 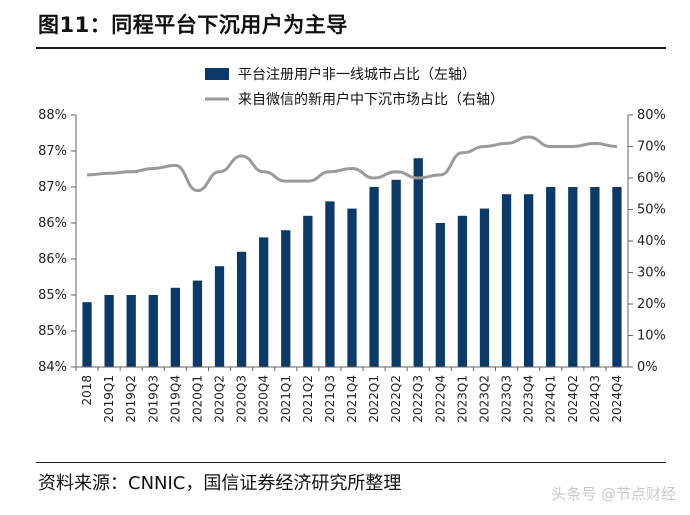 I want to click on x-tick-label: 2022Q4, so click(x=440, y=399).